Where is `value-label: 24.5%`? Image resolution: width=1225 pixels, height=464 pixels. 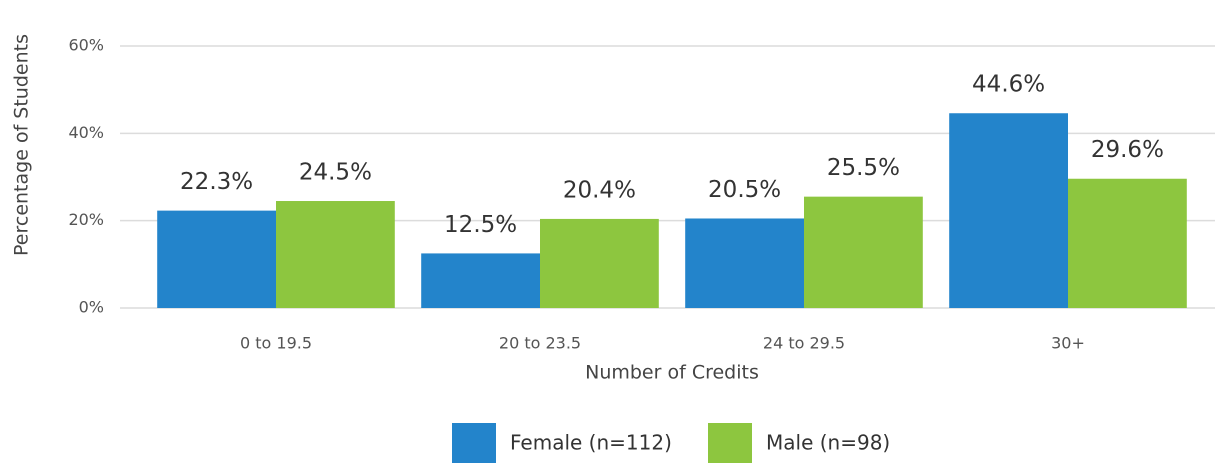
value-label: 24.5% is located at coordinates (335, 173).